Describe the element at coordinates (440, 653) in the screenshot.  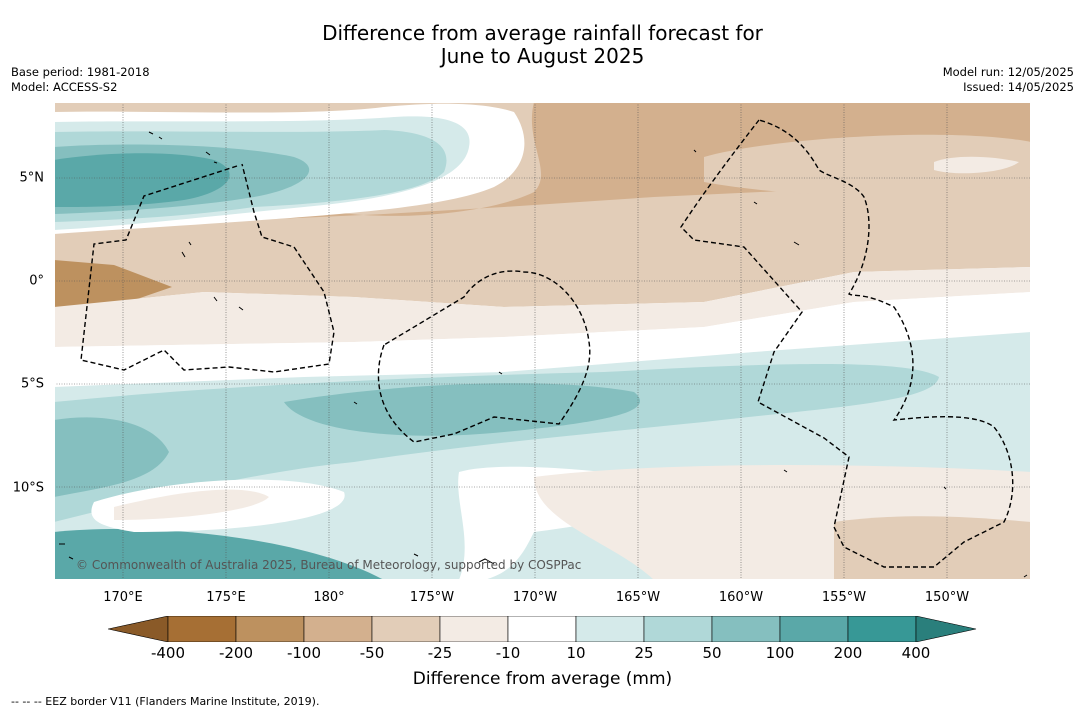
I see `colorbar-label: -25` at that location.